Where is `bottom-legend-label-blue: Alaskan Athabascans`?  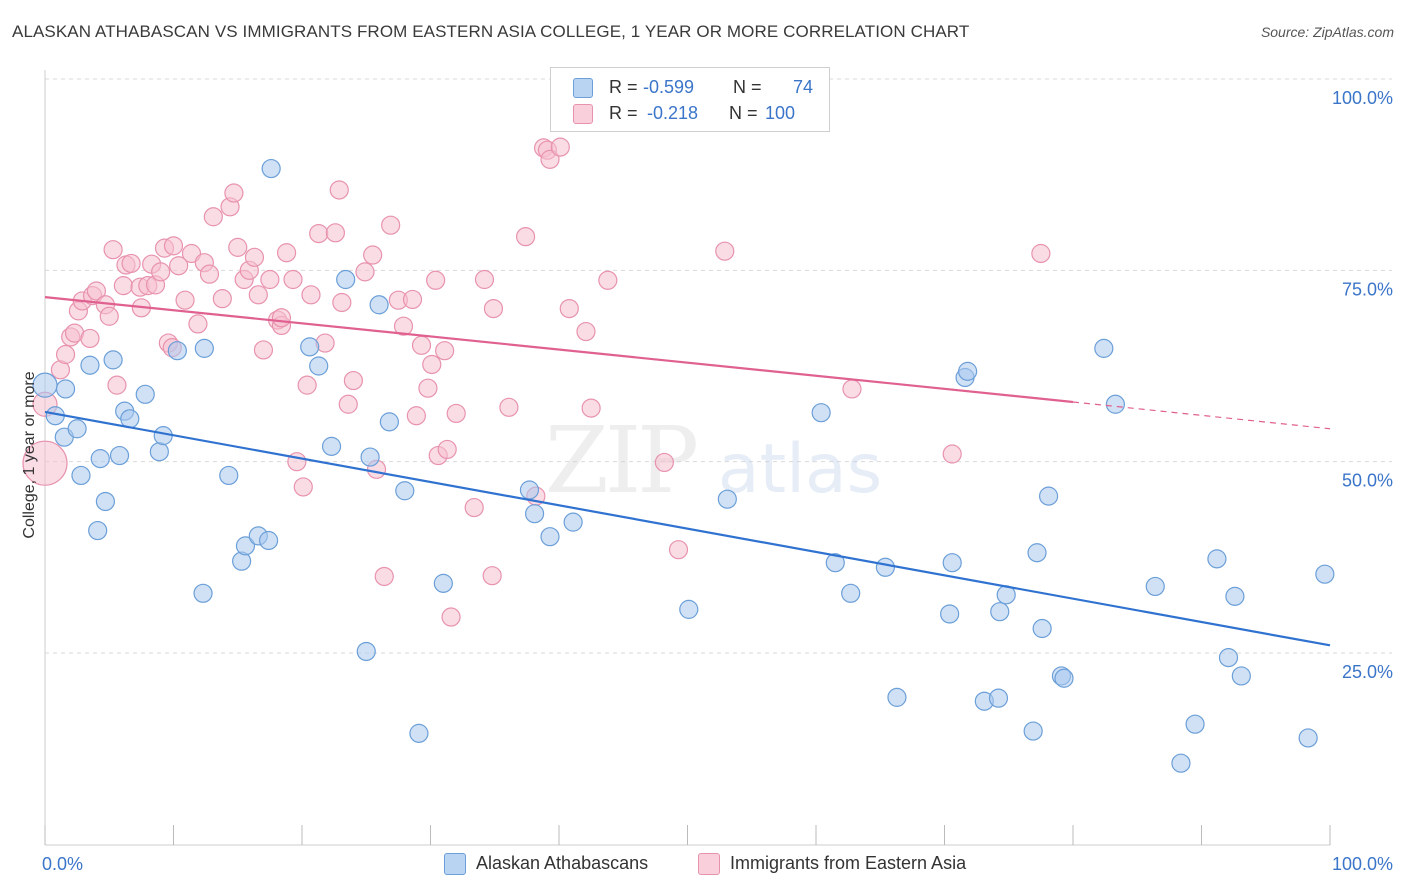 bottom-legend-label-blue: Alaskan Athabascans is located at coordinates (562, 863).